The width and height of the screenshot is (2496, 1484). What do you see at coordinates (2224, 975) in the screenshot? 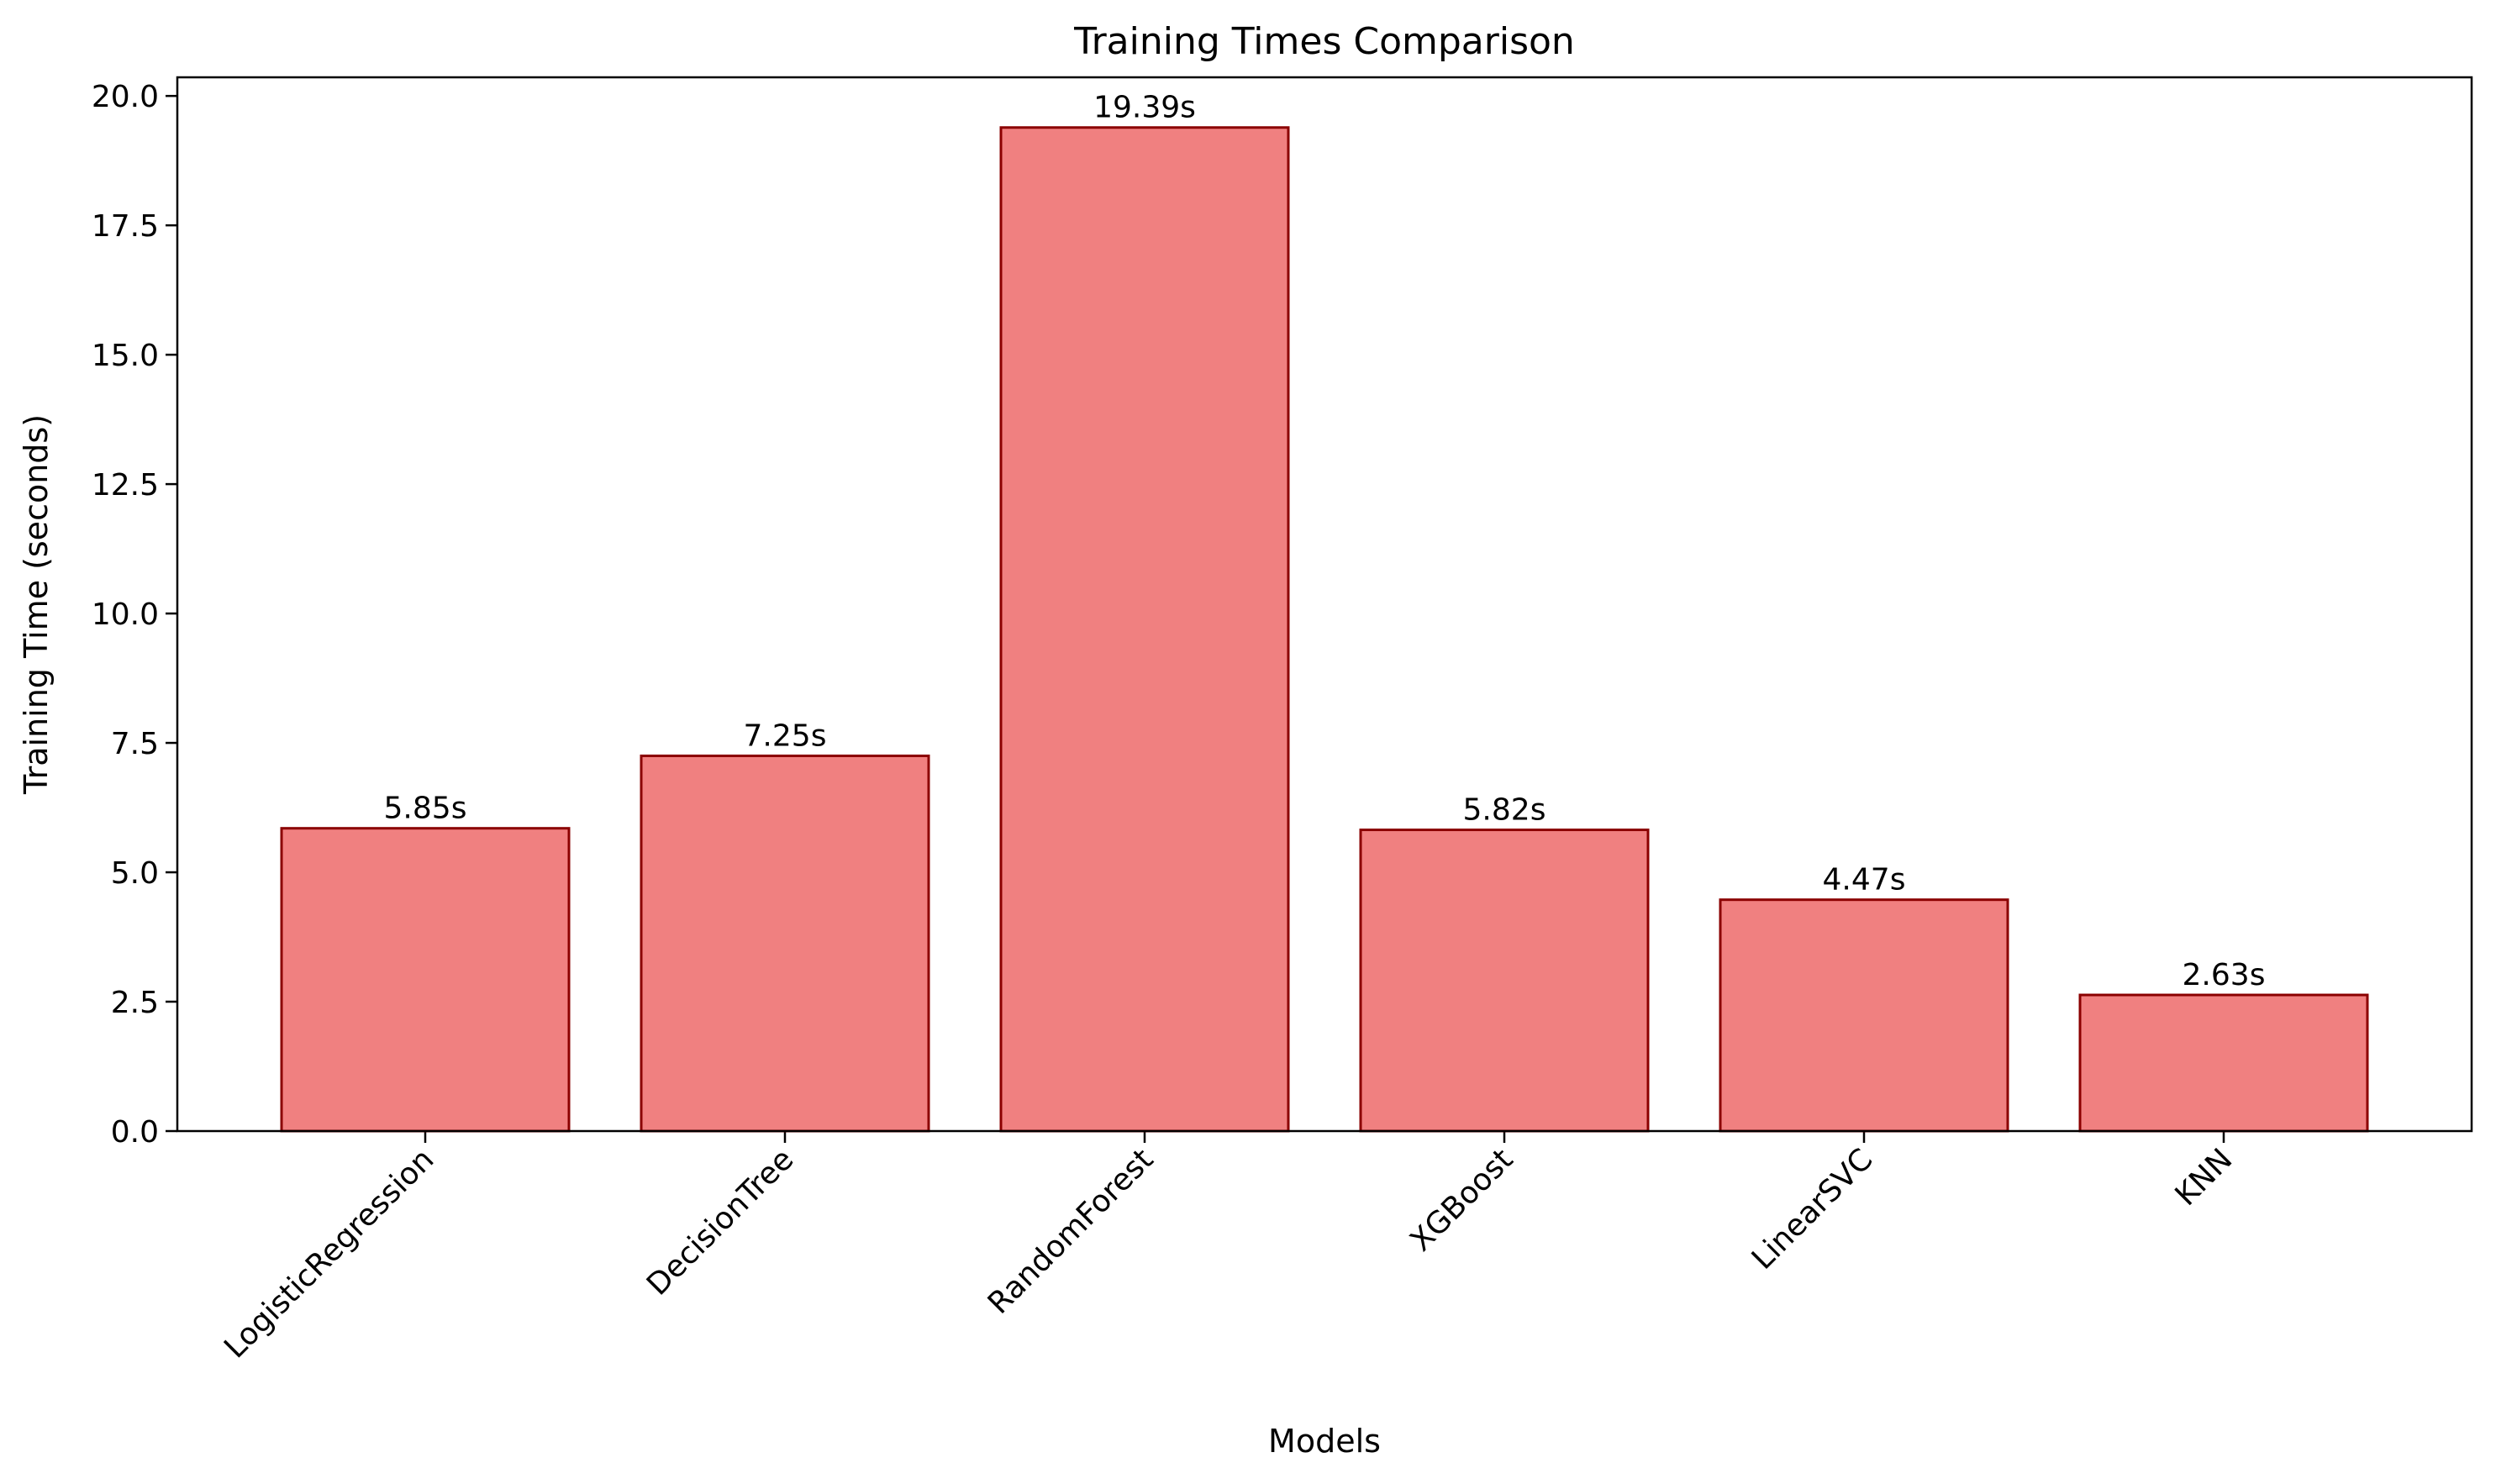
I see `bar-value-label: 2.63s` at bounding box center [2224, 975].